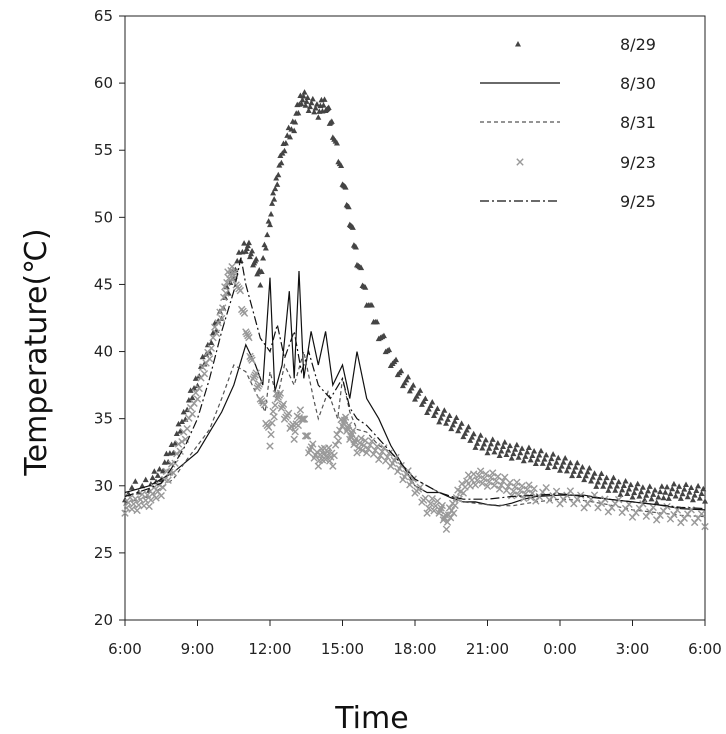 The width and height of the screenshot is (726, 734). Describe the element at coordinates (585, 44) in the screenshot. I see `legend-item: 8/29` at that location.